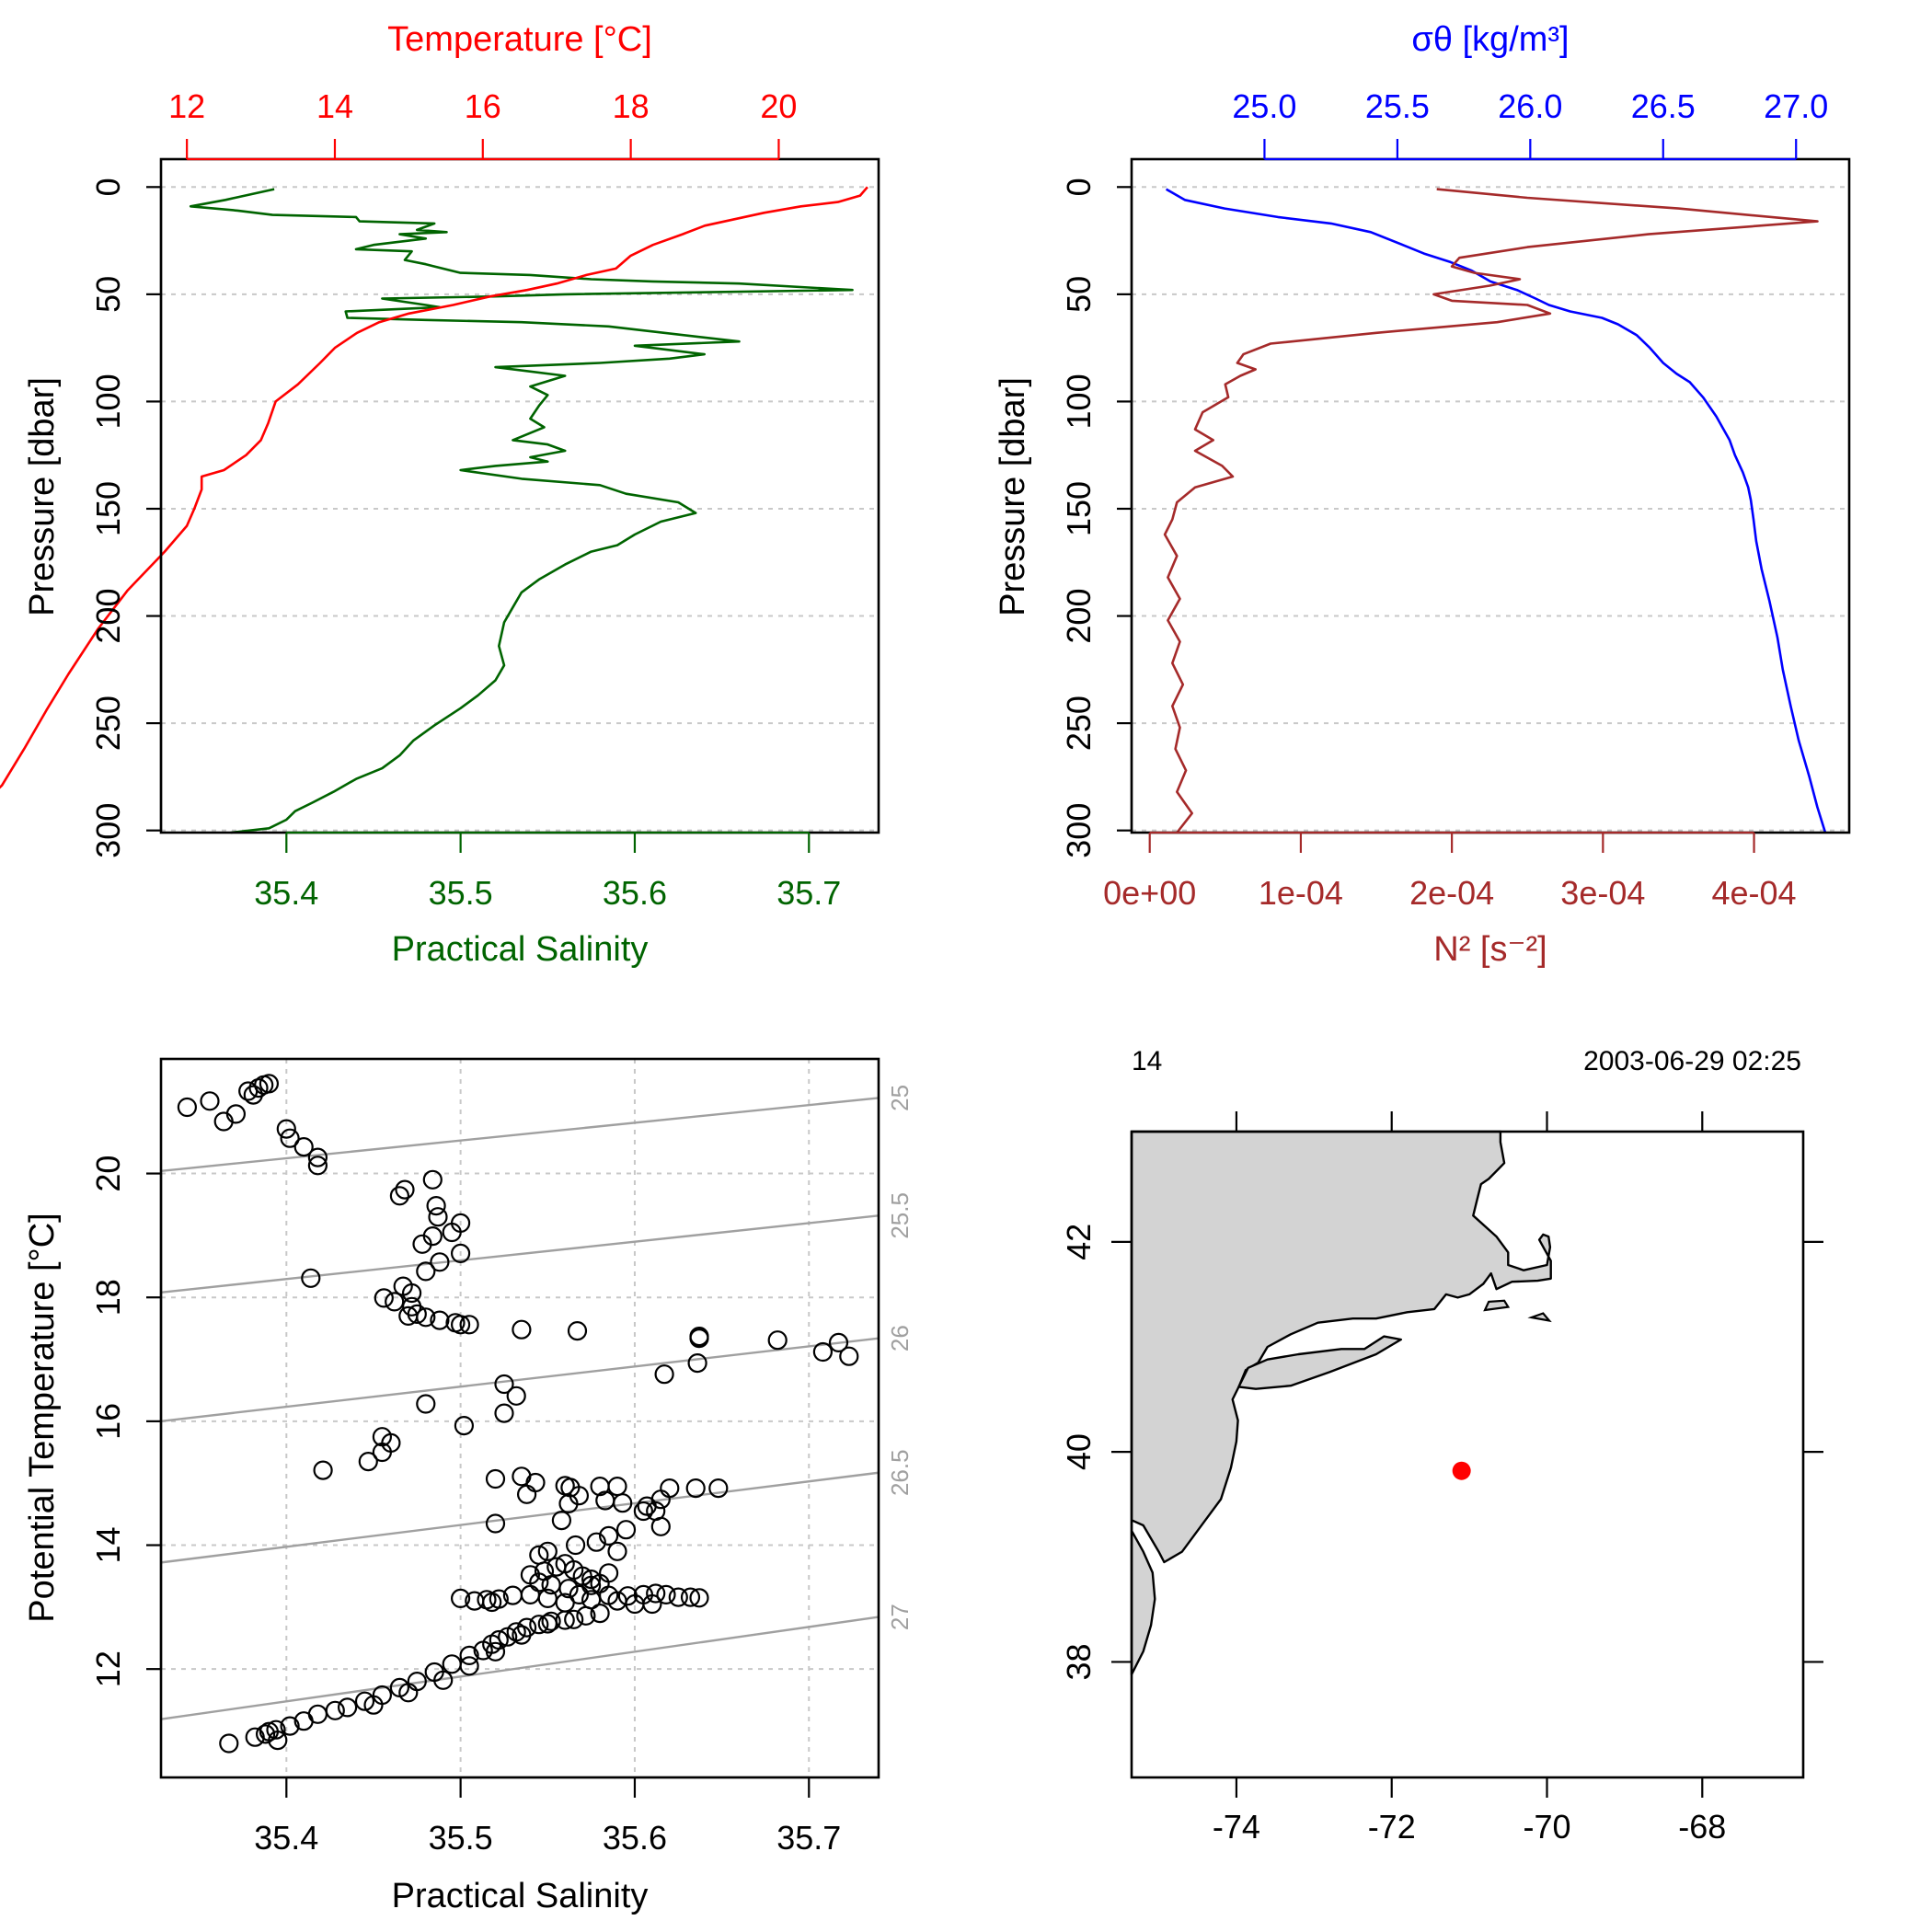  What do you see at coordinates (900, 1215) in the screenshot?
I see `isopycnal-label: 25.5` at bounding box center [900, 1215].